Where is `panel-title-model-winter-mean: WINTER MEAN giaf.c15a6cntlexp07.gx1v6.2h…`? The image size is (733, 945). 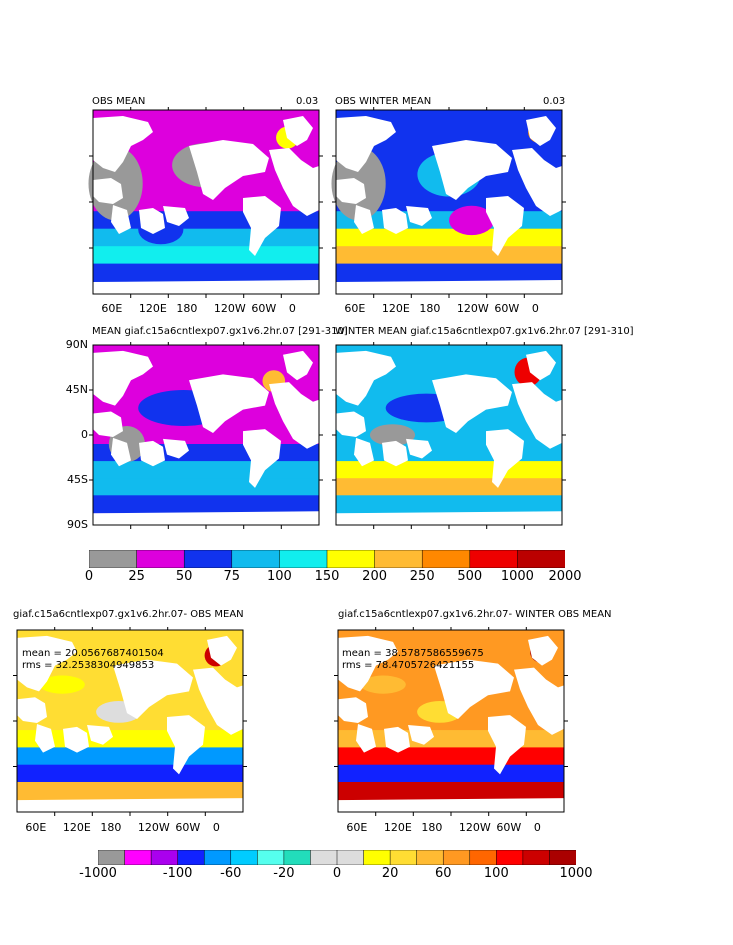
panel-title-model-winter-mean: WINTER MEAN giaf.c15a6cntlexp07.gx1v6.2h… is located at coordinates (484, 331).